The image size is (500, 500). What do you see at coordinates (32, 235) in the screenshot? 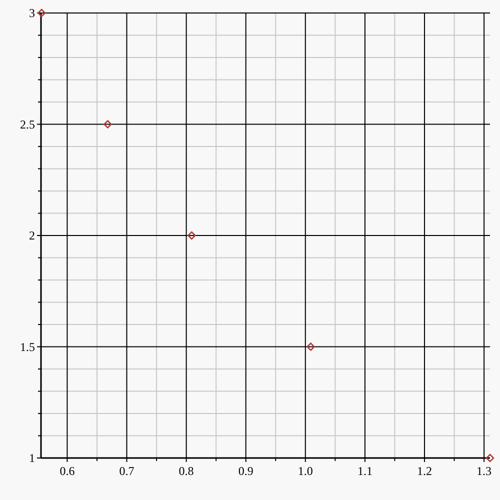
I see `y-tick-label: 2` at bounding box center [32, 235].